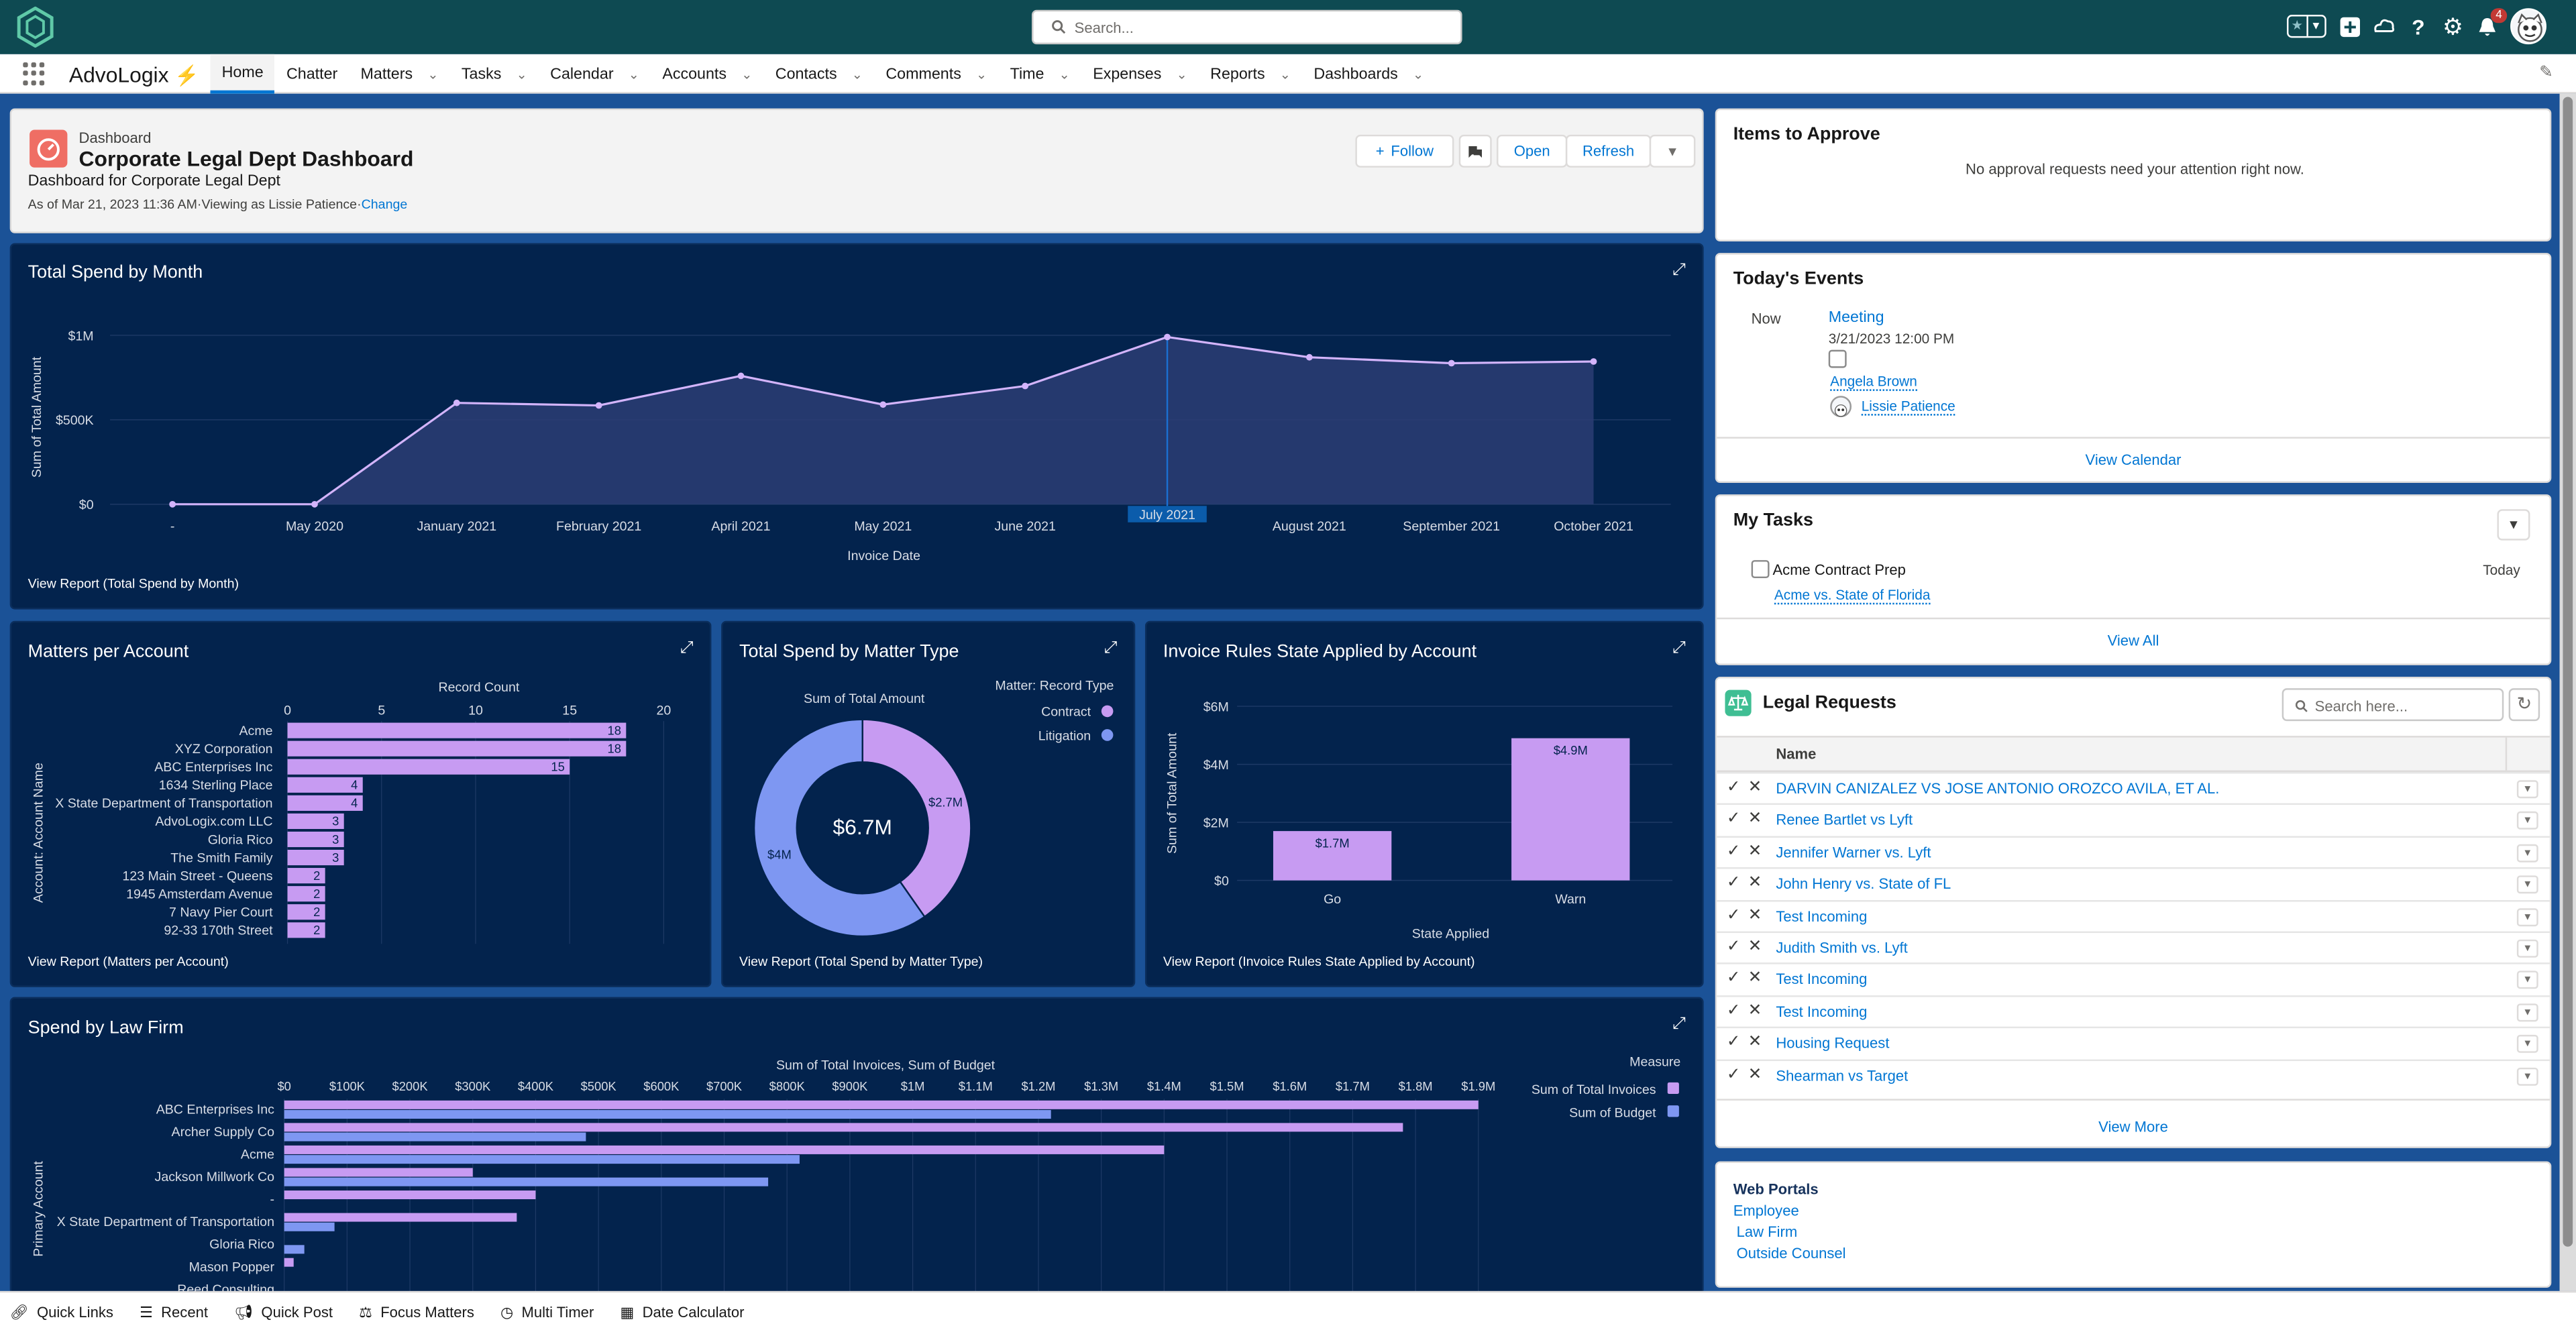 The image size is (2576, 1332). Describe the element at coordinates (2513, 525) in the screenshot. I see `tasks-filter-dropdown: ▼` at that location.